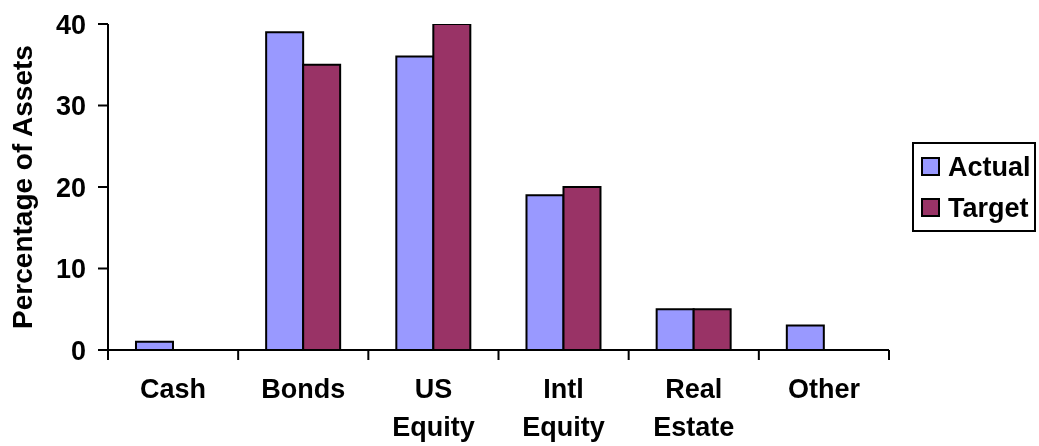 This screenshot has width=1039, height=446. I want to click on x-tick-label: Other, so click(824, 389).